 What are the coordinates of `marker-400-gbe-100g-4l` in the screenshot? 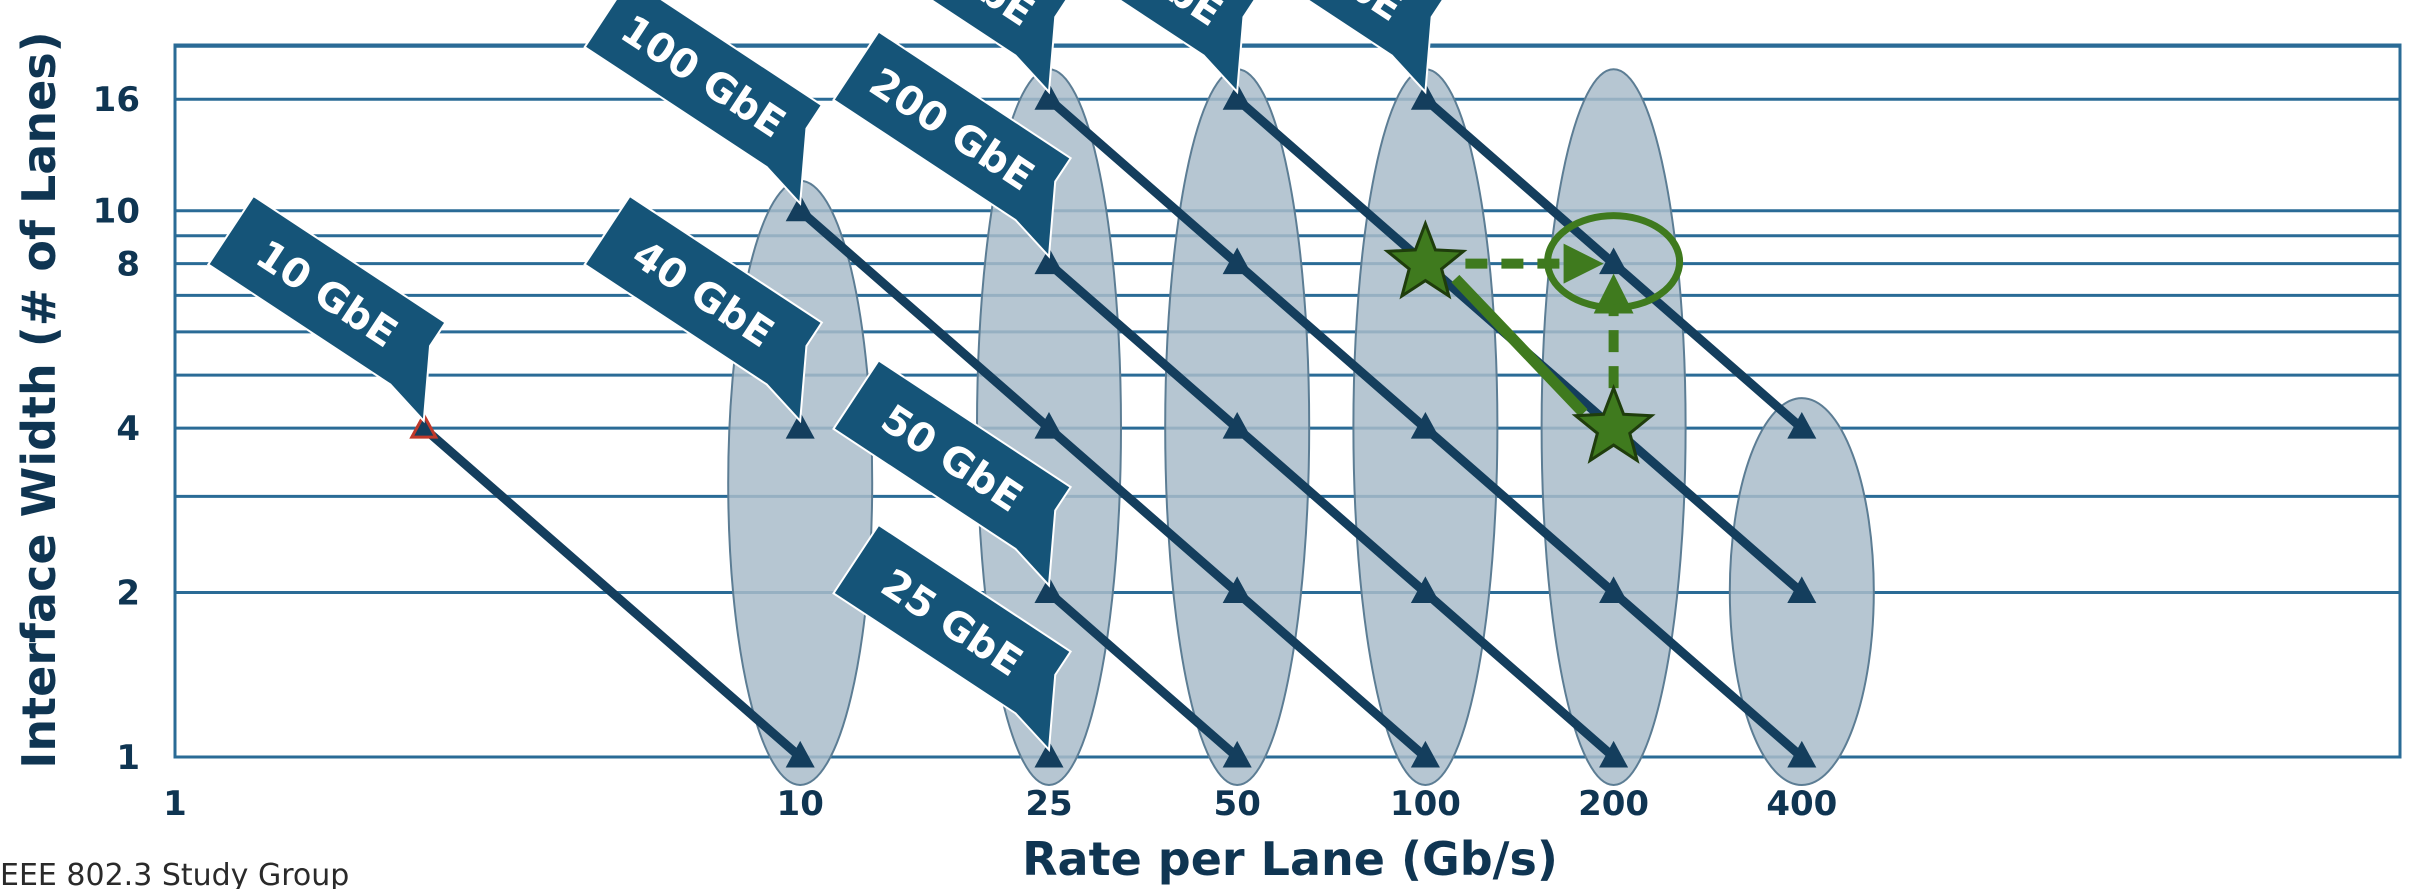 It's located at (1425, 425).